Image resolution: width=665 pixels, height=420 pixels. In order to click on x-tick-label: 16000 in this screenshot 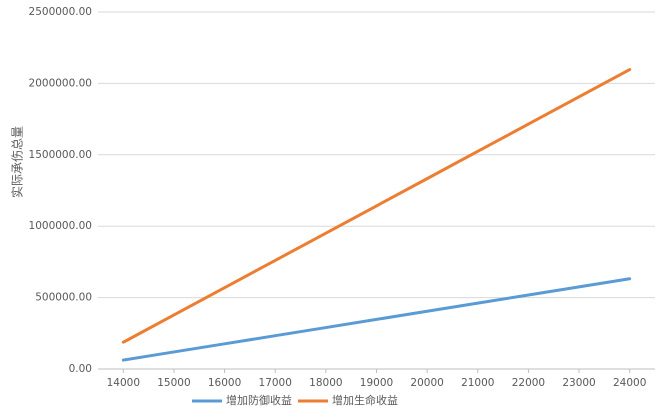, I will do `click(224, 383)`.